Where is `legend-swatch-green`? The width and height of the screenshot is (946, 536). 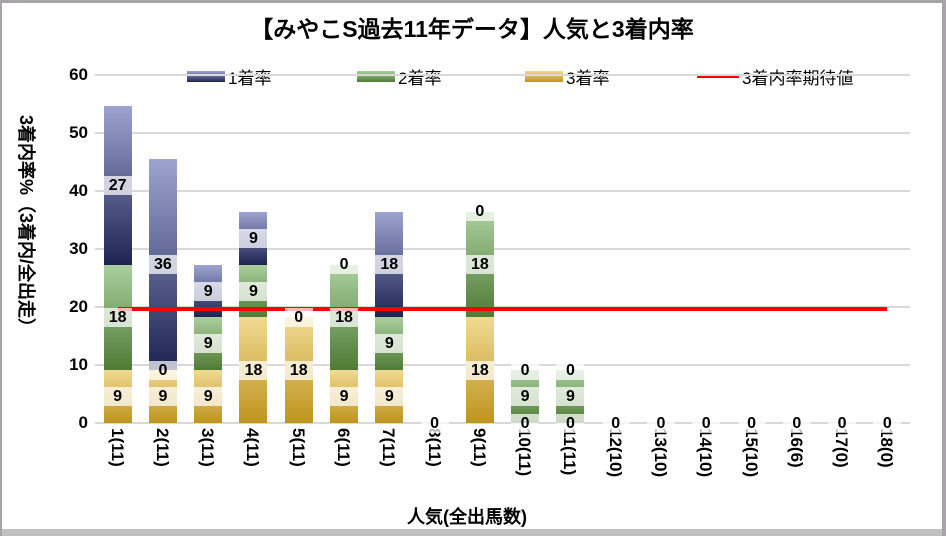 legend-swatch-green is located at coordinates (376, 76).